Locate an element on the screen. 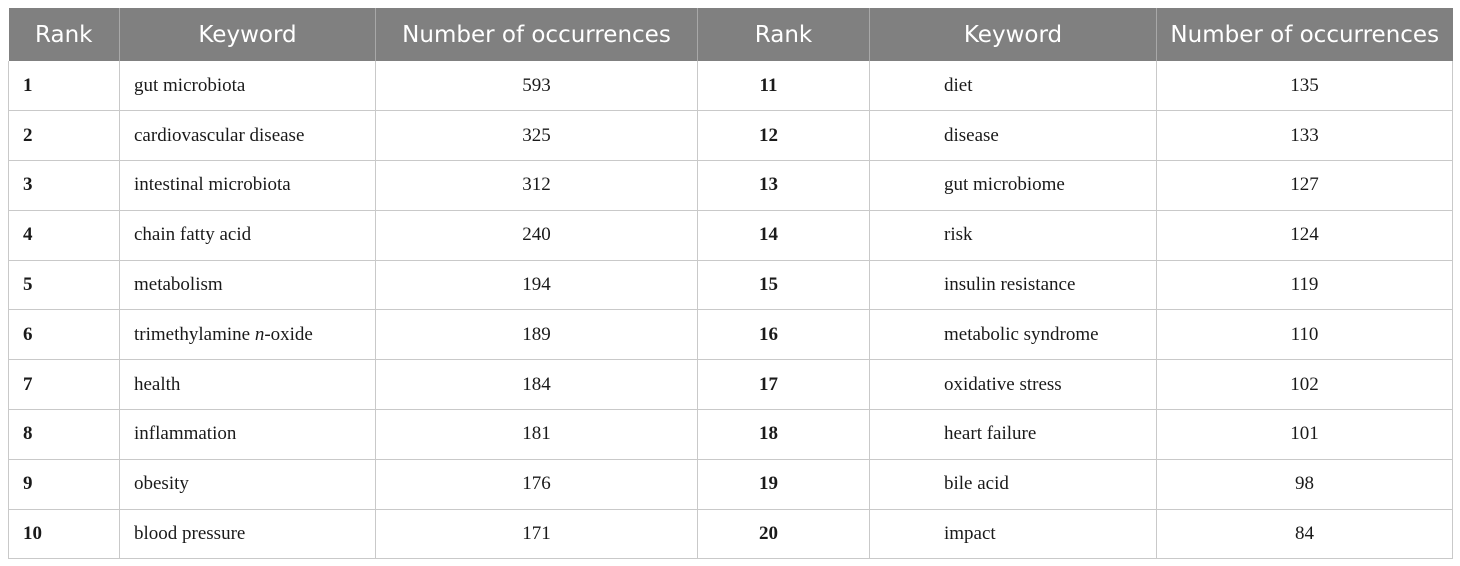 The height and width of the screenshot is (566, 1460). keyword-cell: cardiovascular disease is located at coordinates (247, 136).